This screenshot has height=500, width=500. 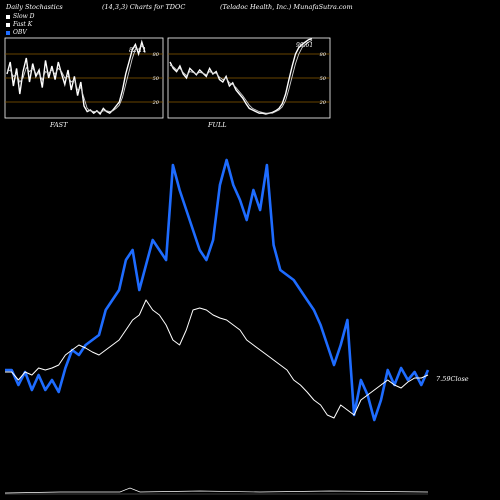 What do you see at coordinates (20, 32) in the screenshot?
I see `legend-label-obv: OBV` at bounding box center [20, 32].